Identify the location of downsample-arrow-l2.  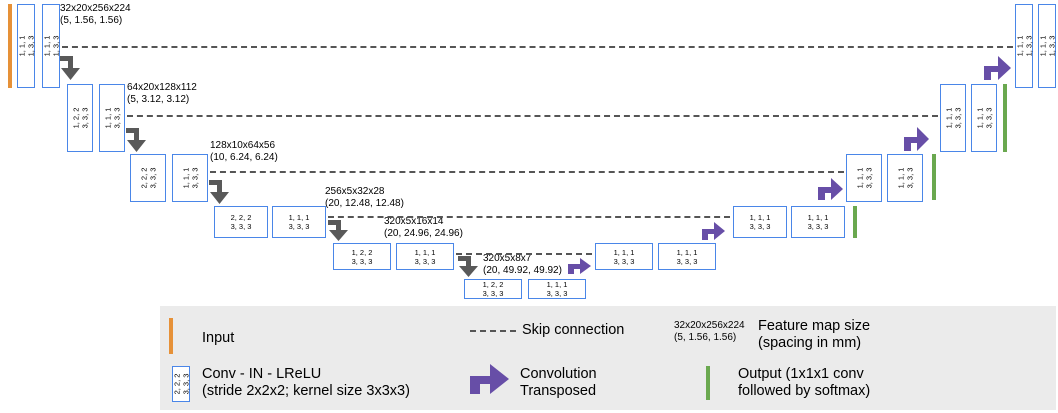
(219, 192).